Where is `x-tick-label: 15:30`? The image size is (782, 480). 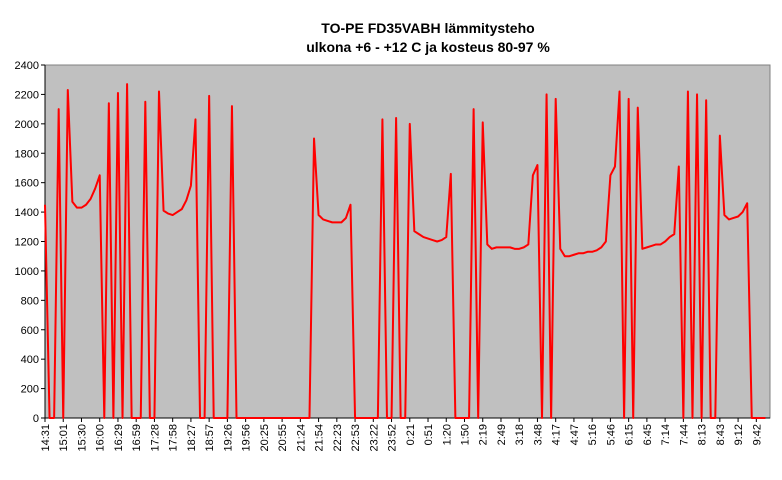 x-tick-label: 15:30 is located at coordinates (82, 438).